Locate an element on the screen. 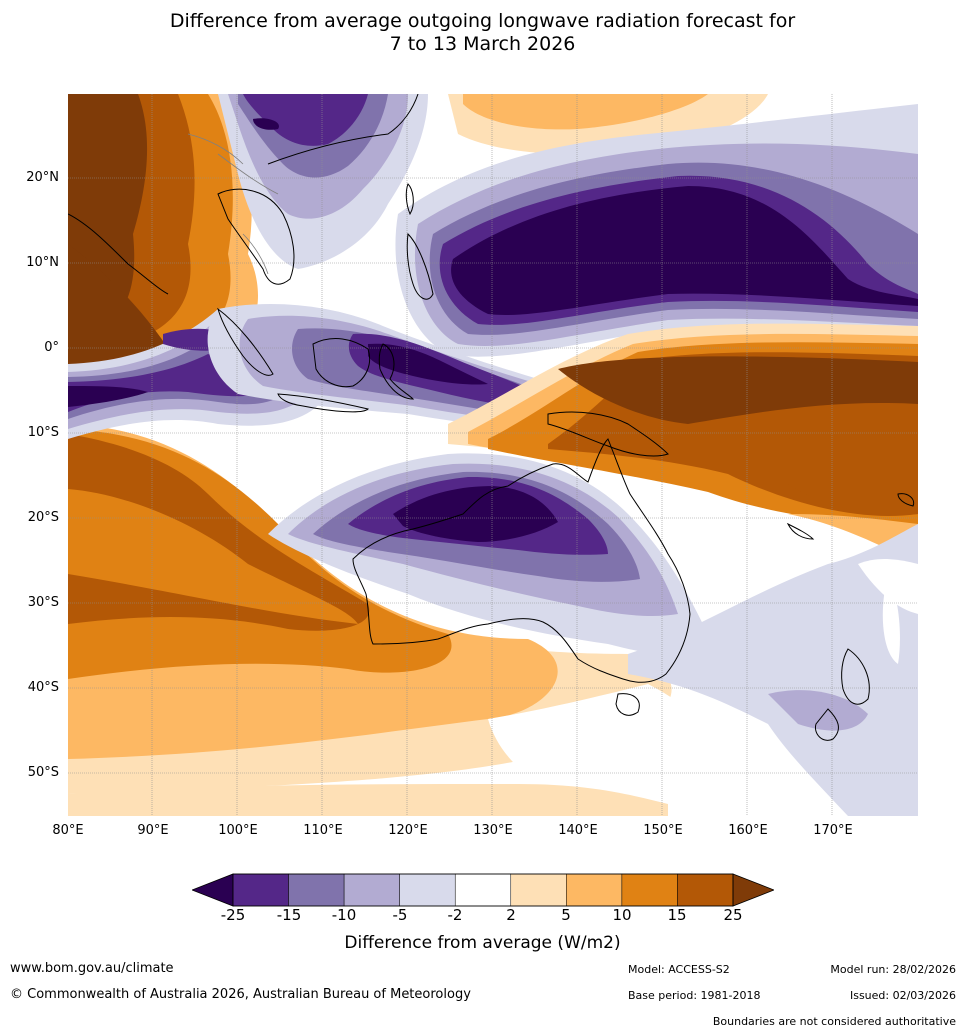 This screenshot has width=965, height=1035. coast-australia is located at coordinates (521, 560).